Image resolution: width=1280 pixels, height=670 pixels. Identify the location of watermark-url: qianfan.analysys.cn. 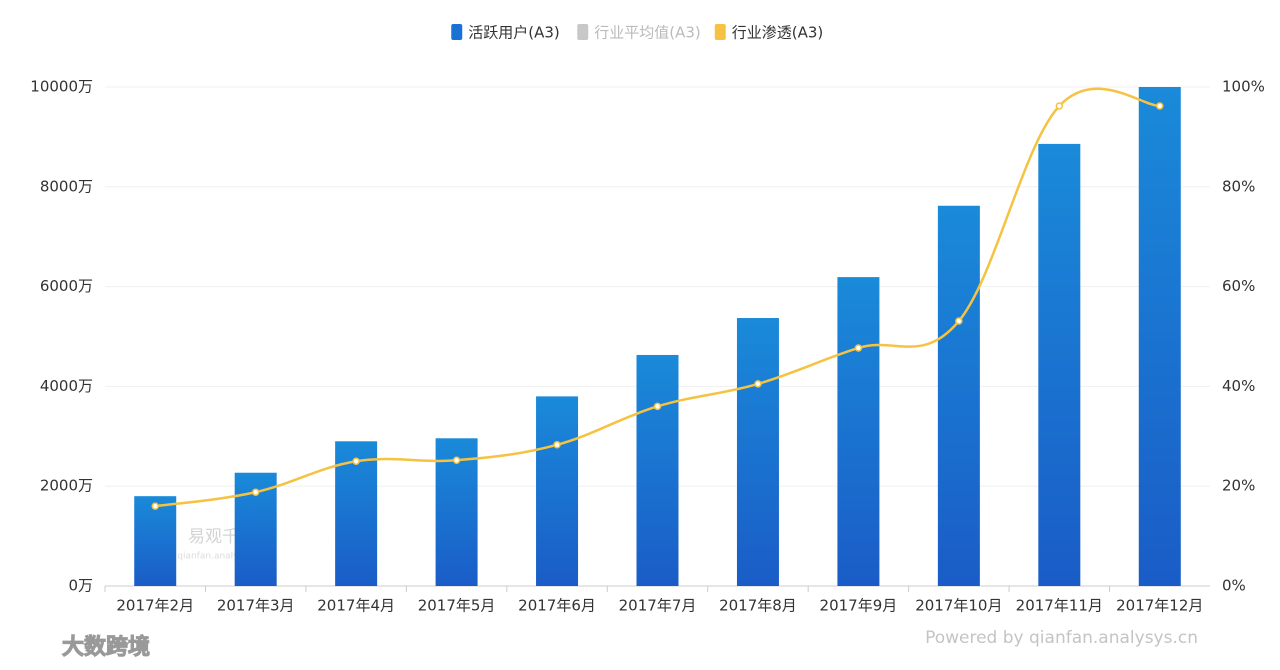
(221, 557).